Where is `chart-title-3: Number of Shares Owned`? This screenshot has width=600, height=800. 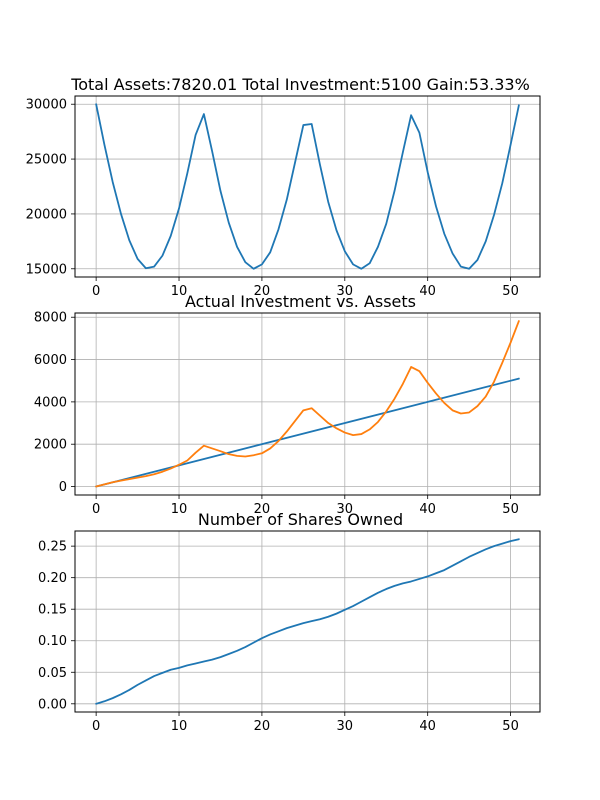
chart-title-3: Number of Shares Owned is located at coordinates (300, 519).